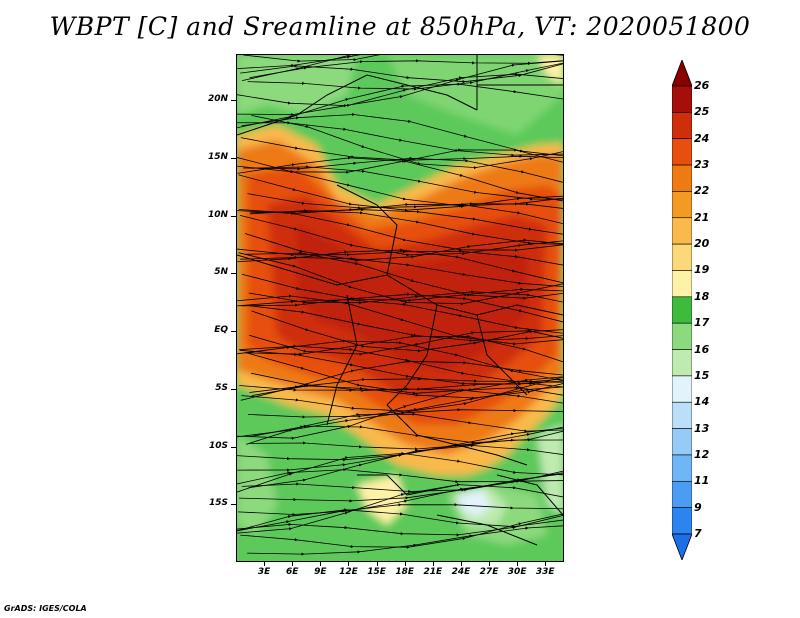 This screenshot has width=800, height=618. I want to click on colorbar-level-label: 15, so click(702, 375).